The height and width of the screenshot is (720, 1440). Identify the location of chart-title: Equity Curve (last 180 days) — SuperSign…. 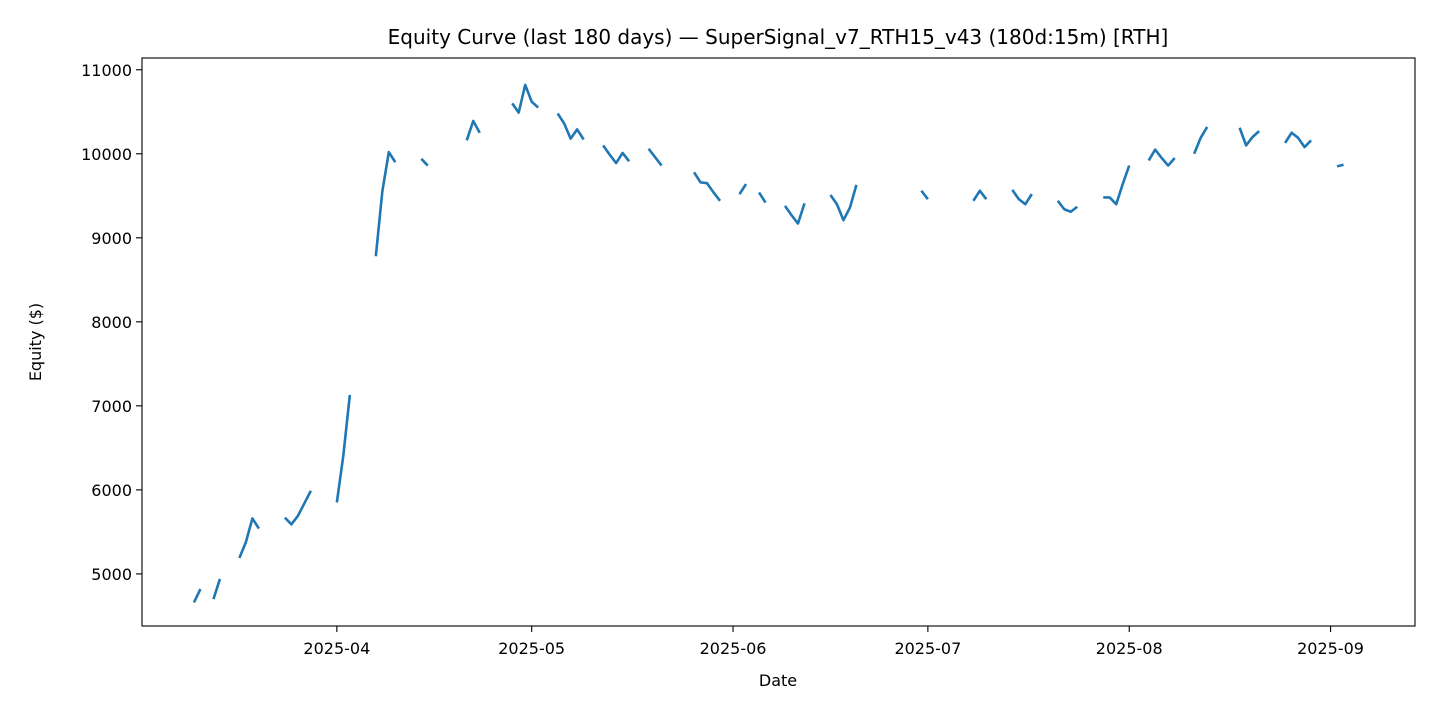
(778, 37).